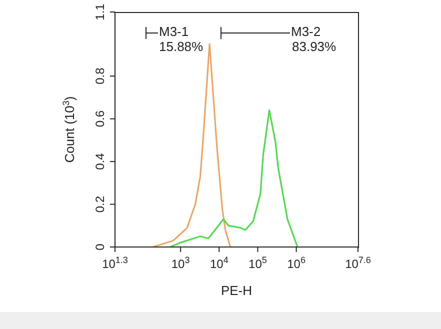  What do you see at coordinates (296, 263) in the screenshot?
I see `x-tick-label: 10$^{6}$` at bounding box center [296, 263].